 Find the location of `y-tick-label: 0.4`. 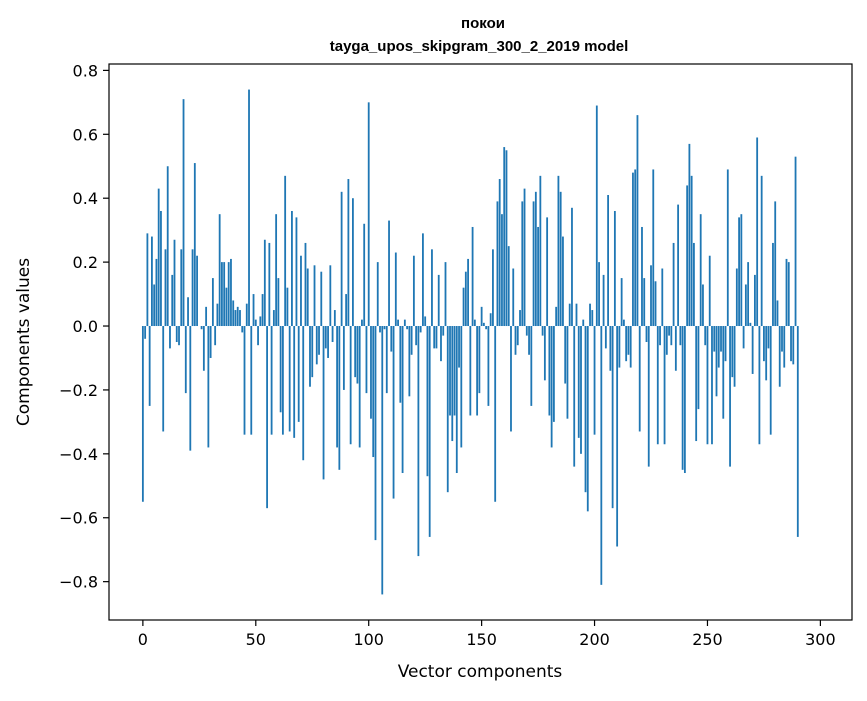

y-tick-label: 0.4 is located at coordinates (85, 198).